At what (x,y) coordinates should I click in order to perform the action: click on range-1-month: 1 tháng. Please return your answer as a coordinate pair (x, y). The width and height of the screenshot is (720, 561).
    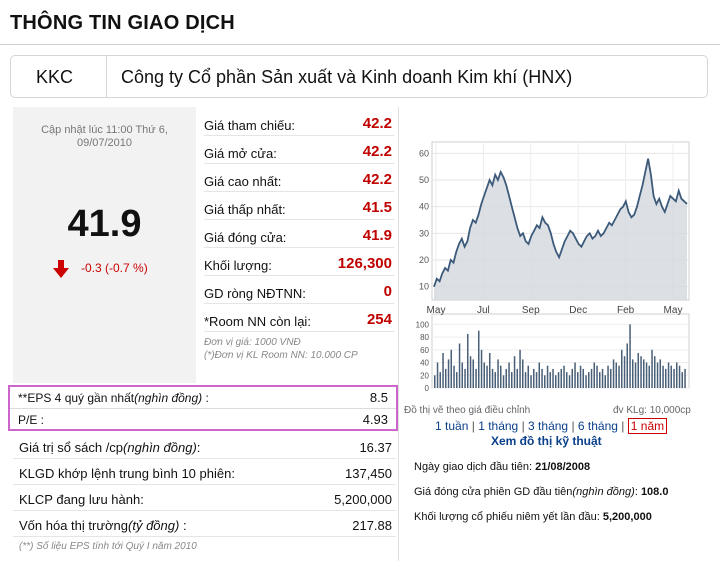
    Looking at the image, I should click on (498, 426).